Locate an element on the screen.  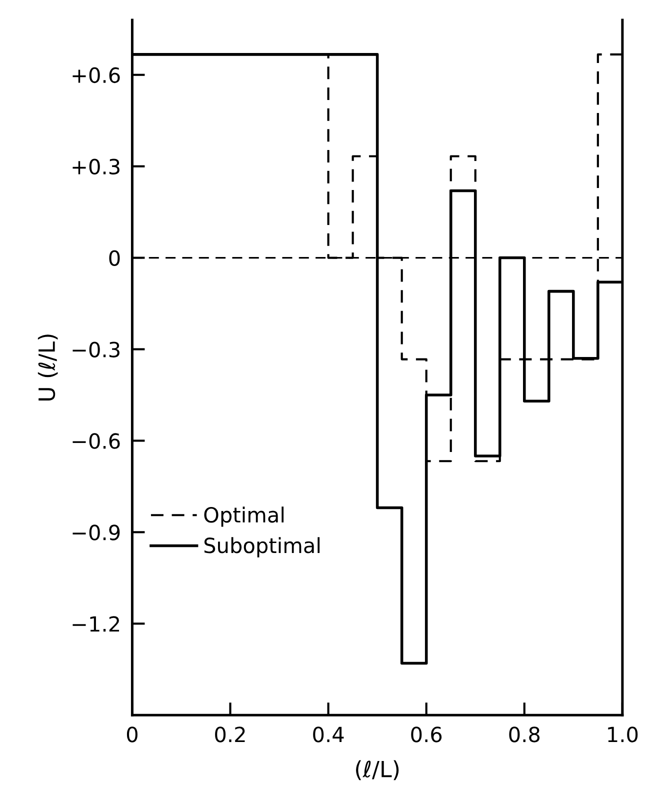
y-tick-label: +0.6 is located at coordinates (96, 75).